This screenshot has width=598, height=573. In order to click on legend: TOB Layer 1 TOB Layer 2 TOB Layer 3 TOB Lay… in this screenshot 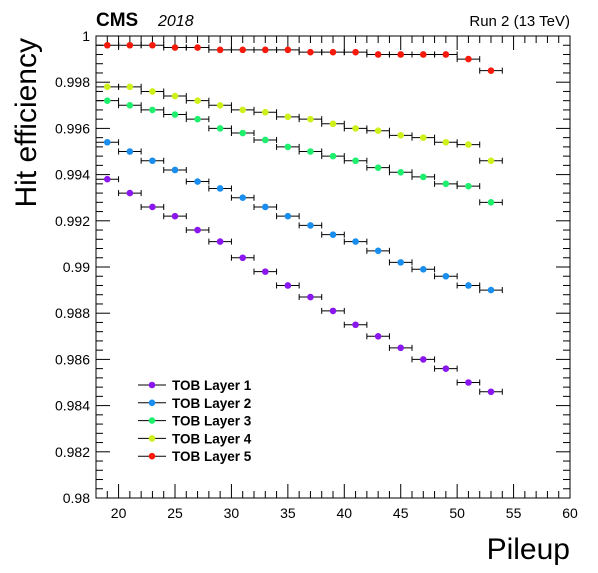, I will do `click(195, 421)`.